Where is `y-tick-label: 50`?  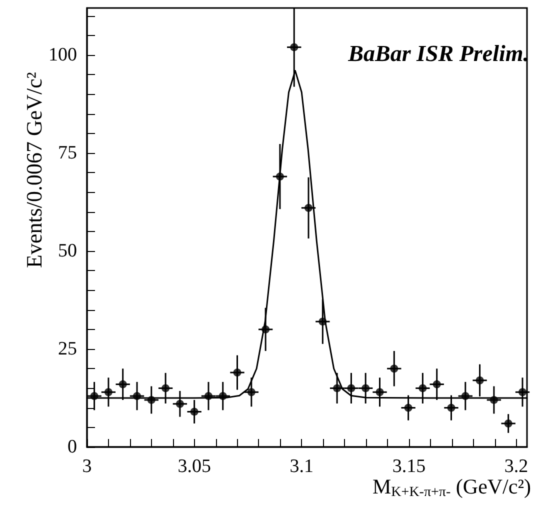 y-tick-label: 50 is located at coordinates (67, 251).